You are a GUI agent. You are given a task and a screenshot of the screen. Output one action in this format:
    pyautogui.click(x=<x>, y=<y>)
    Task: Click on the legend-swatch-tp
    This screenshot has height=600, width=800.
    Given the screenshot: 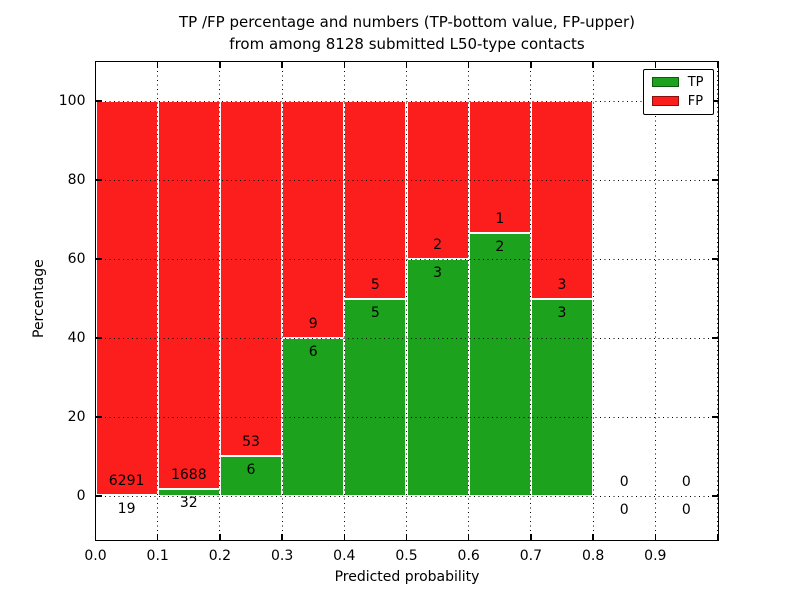 What is the action you would take?
    pyautogui.click(x=665, y=82)
    